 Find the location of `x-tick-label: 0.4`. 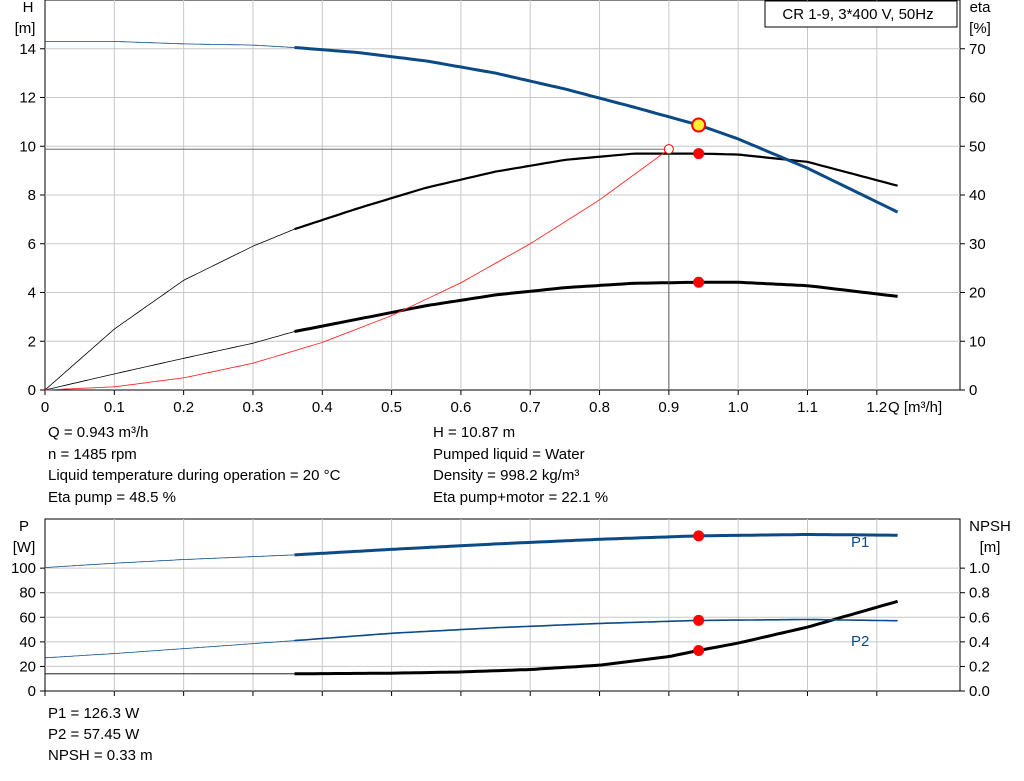

x-tick-label: 0.4 is located at coordinates (322, 407).